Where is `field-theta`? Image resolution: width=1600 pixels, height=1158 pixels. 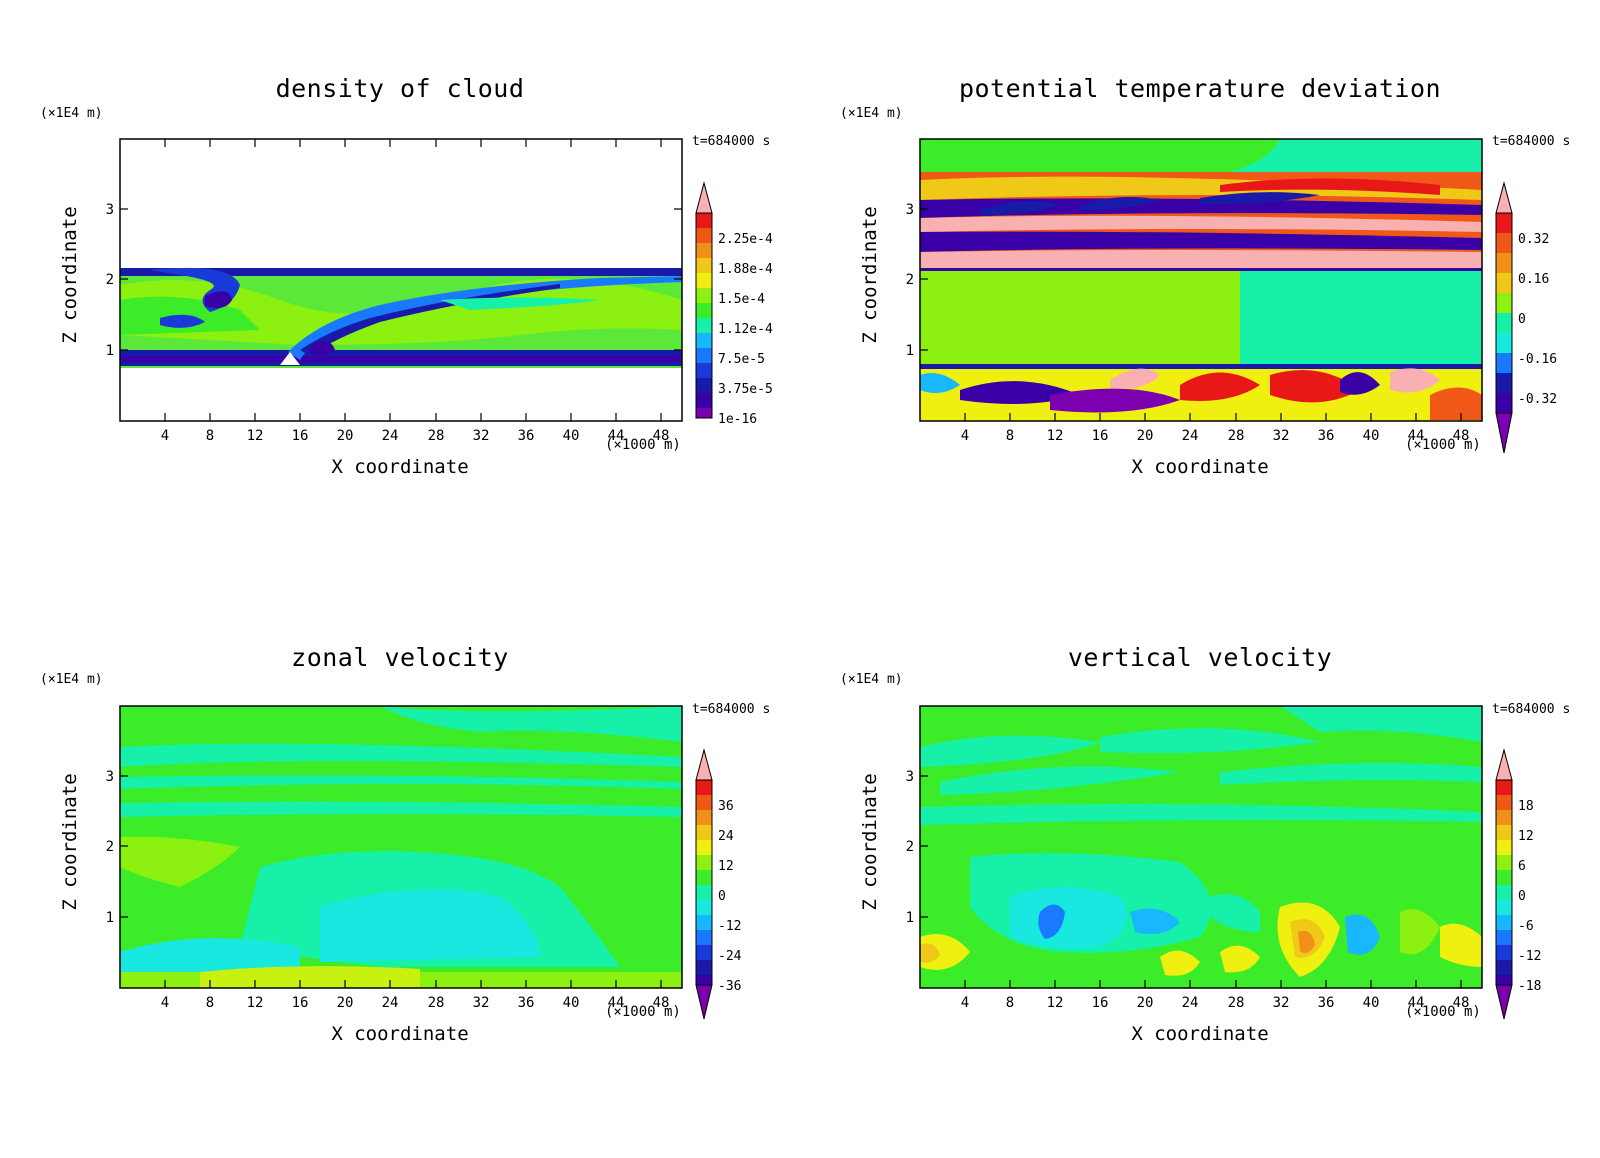
field-theta is located at coordinates (1201, 280).